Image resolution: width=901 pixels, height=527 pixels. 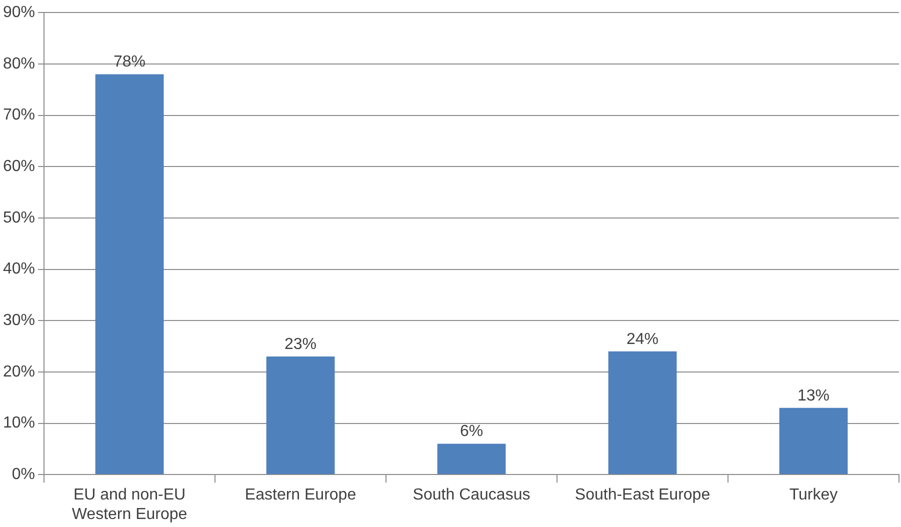 I want to click on x-tick-label: Eastern Europe, so click(x=300, y=495).